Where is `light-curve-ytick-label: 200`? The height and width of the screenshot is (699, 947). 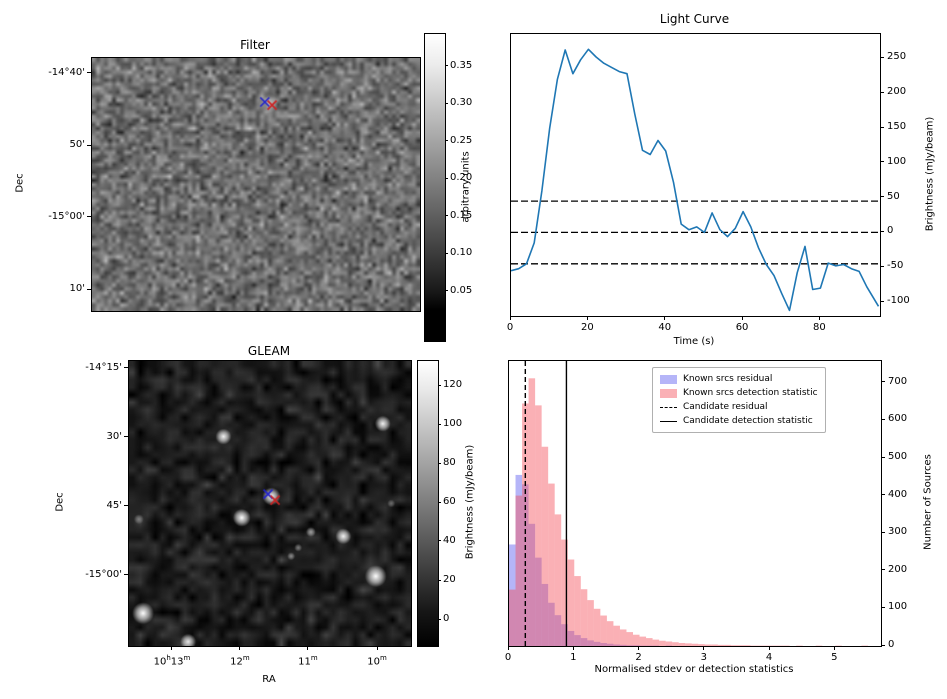
light-curve-ytick-label: 200 is located at coordinates (897, 92).